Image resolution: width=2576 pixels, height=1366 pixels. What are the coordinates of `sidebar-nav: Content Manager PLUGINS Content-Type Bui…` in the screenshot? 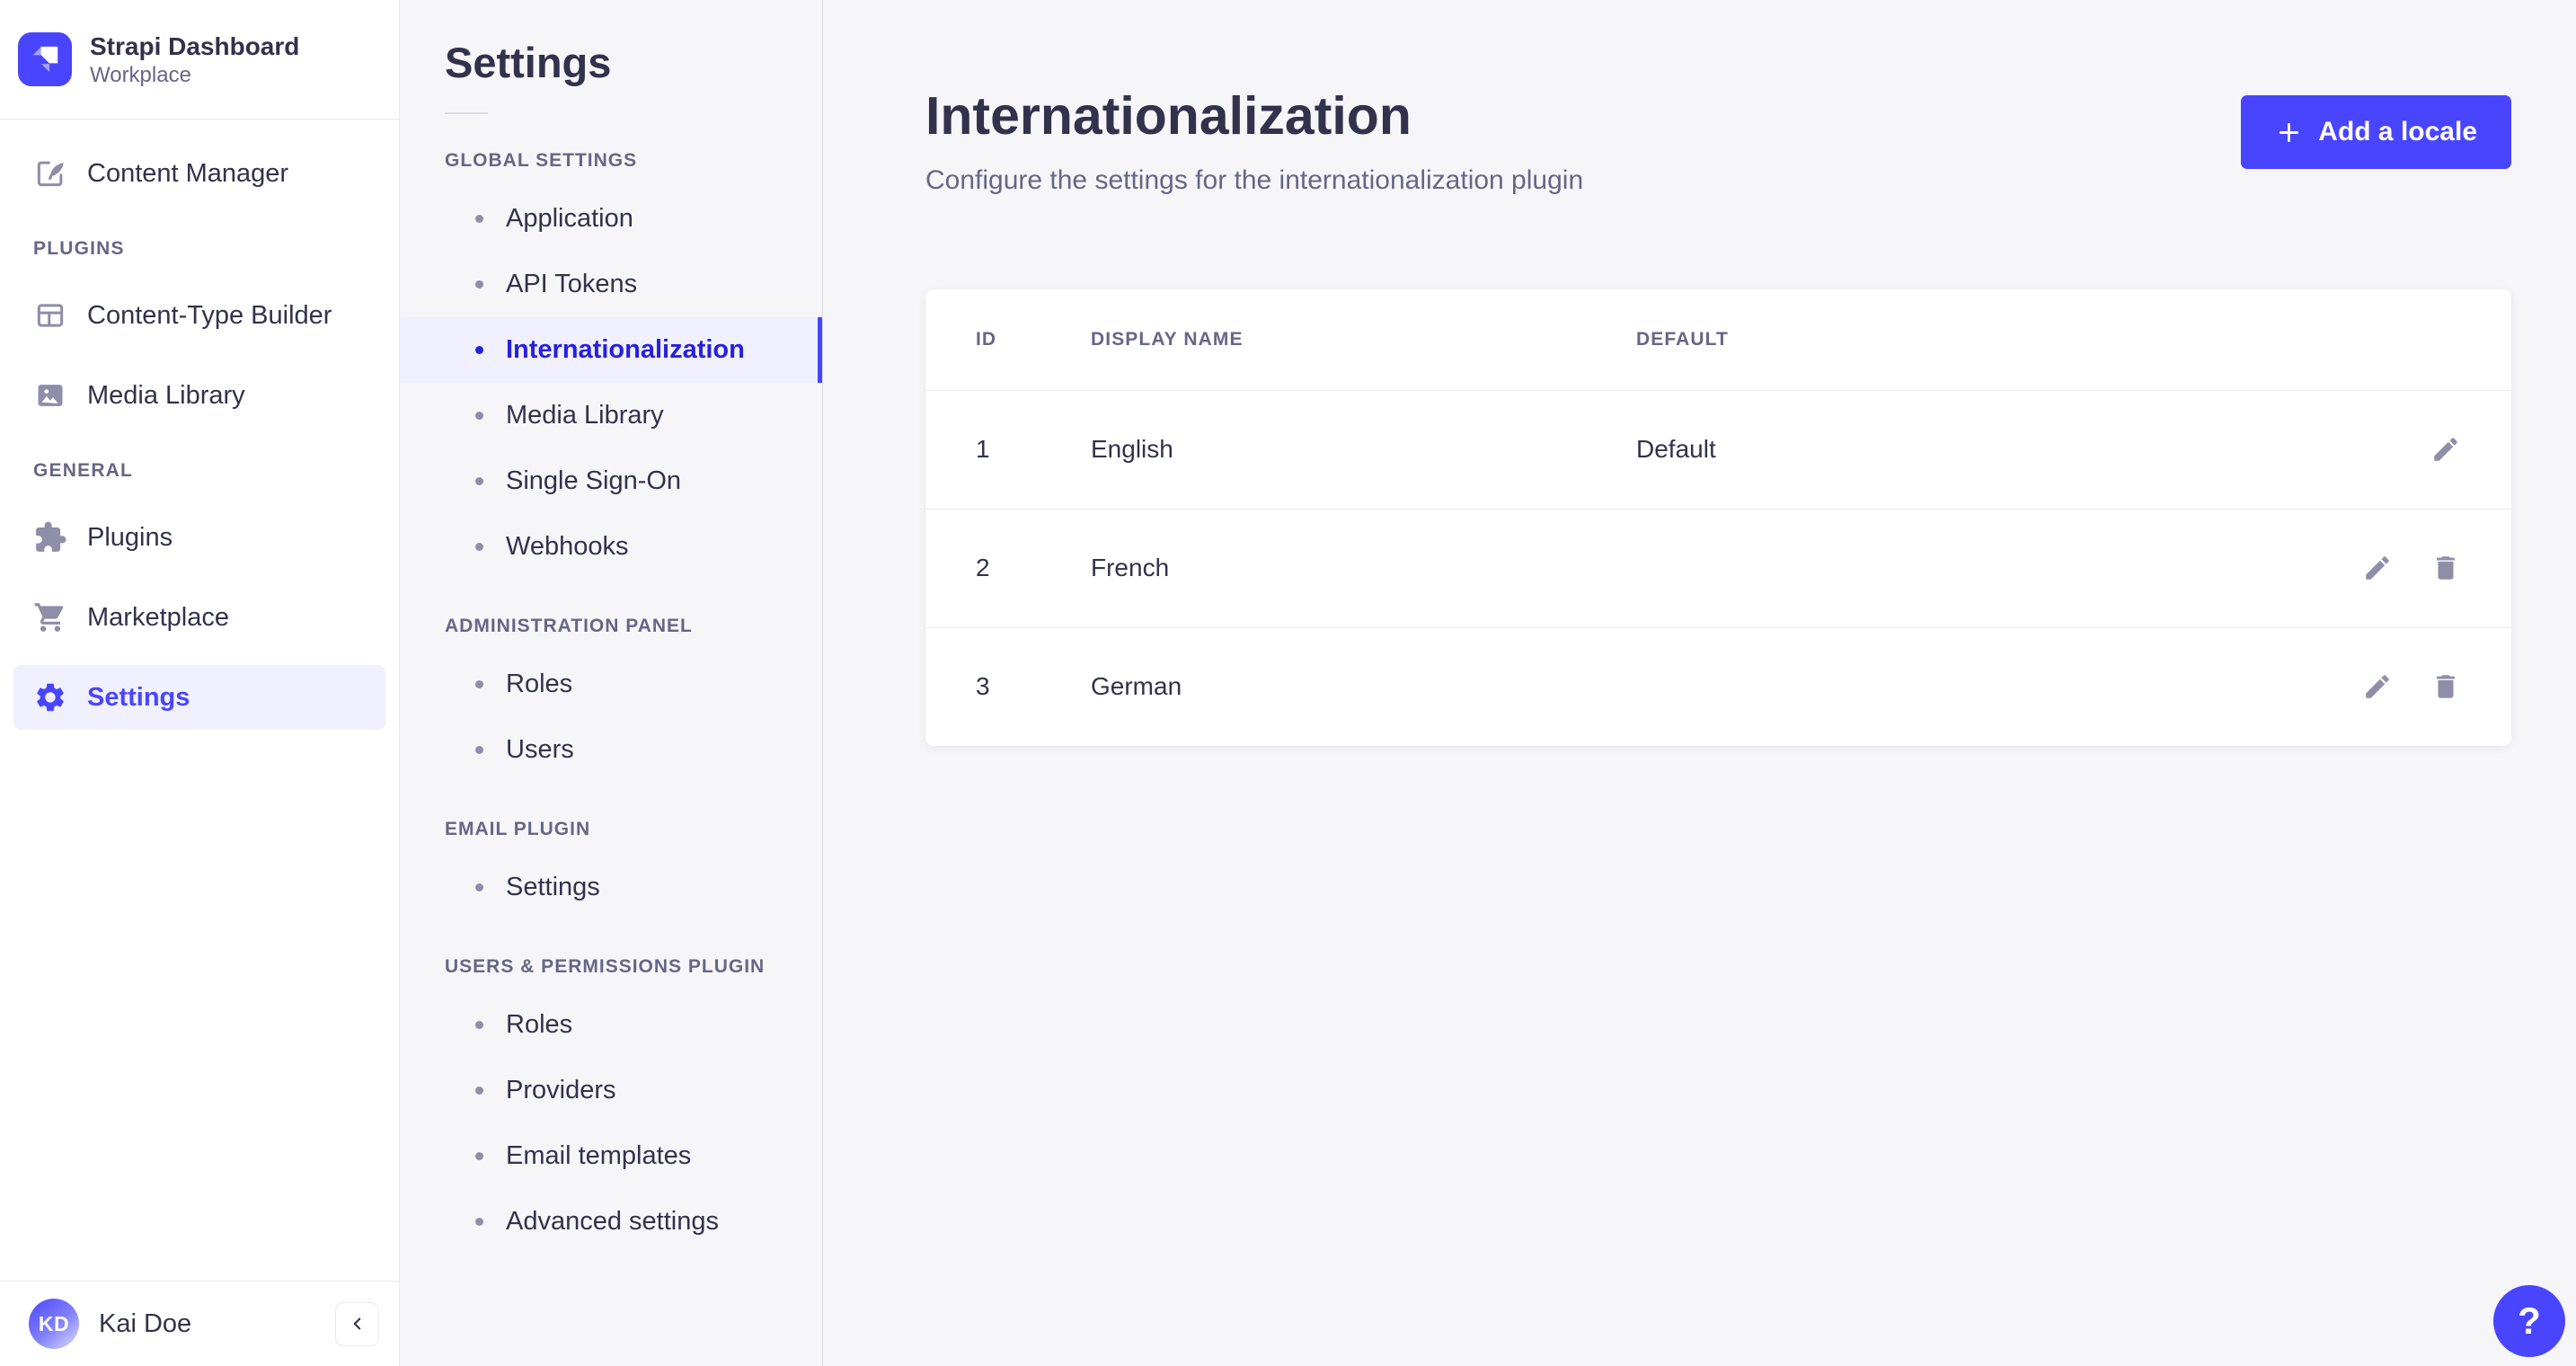 It's located at (199, 700).